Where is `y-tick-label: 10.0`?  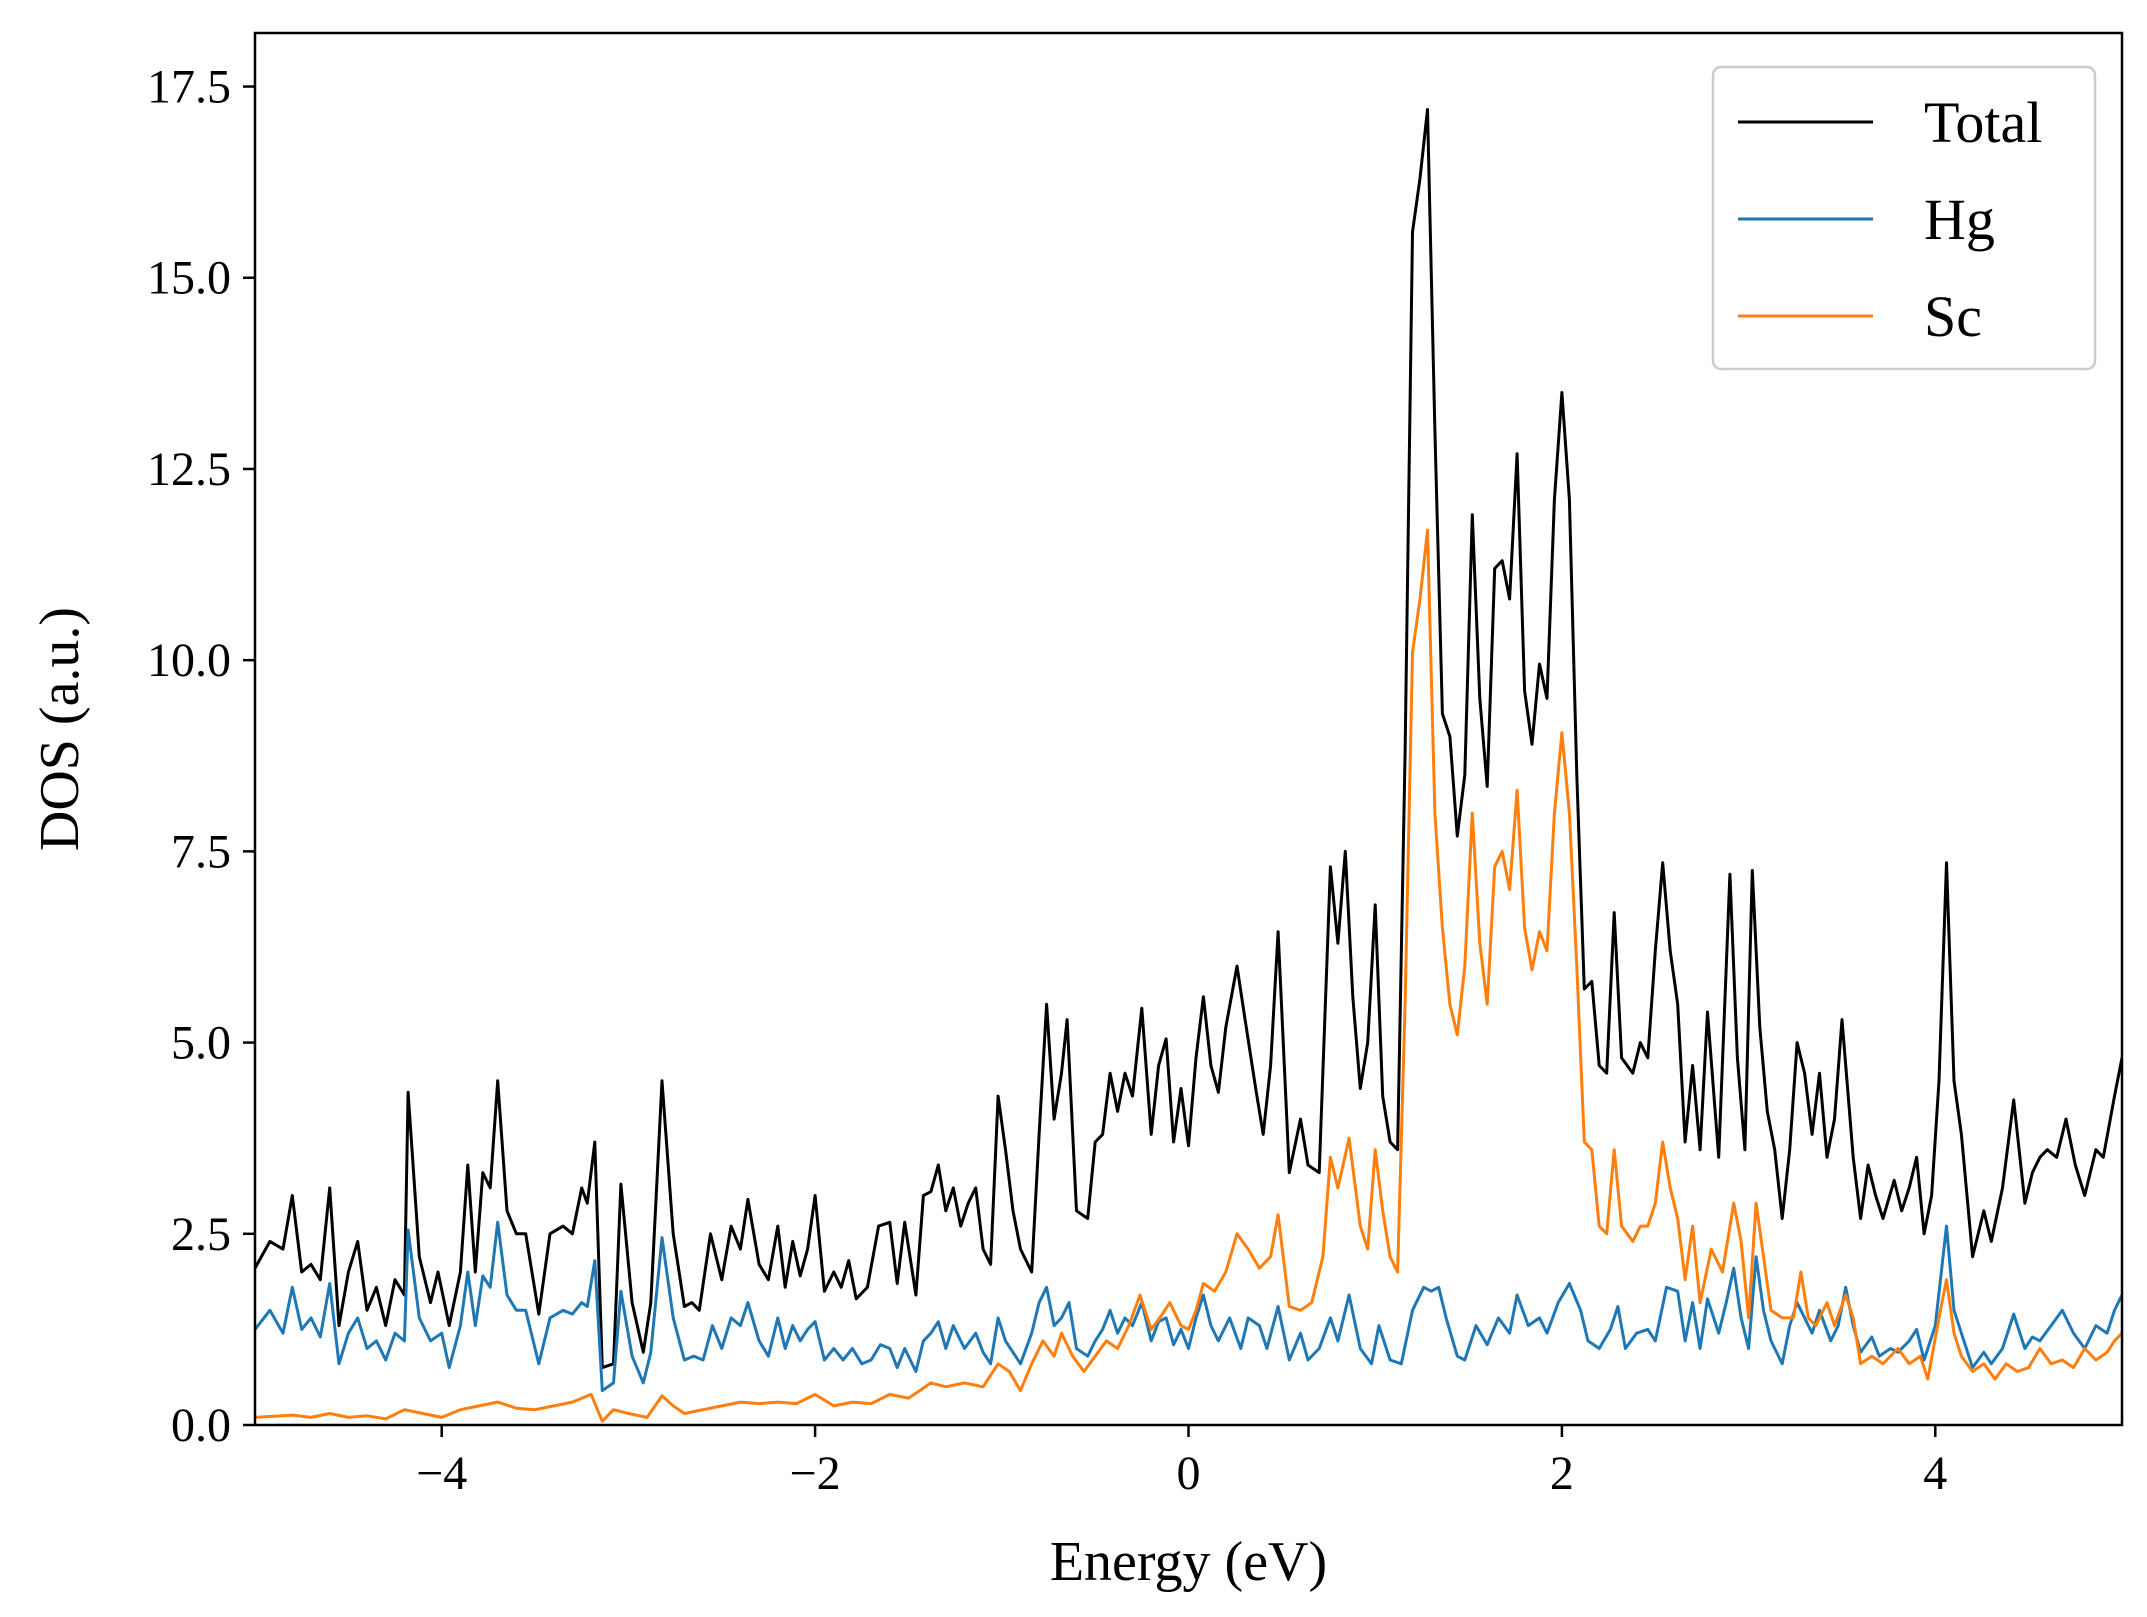 y-tick-label: 10.0 is located at coordinates (189, 660).